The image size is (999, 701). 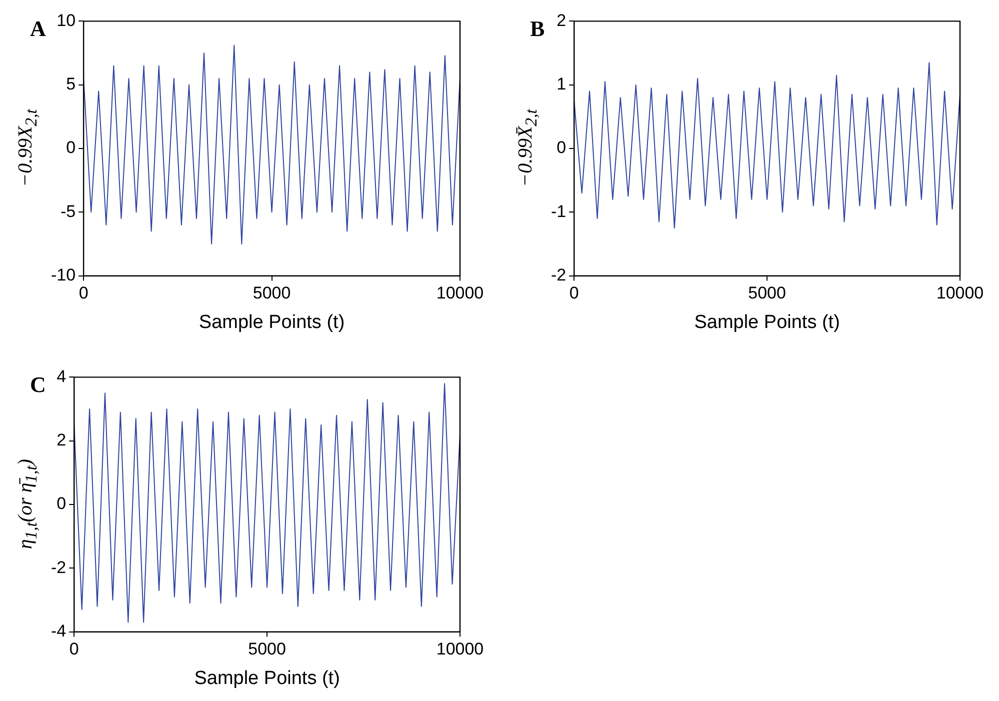 I want to click on y-tick-label: -4, so click(x=58, y=630).